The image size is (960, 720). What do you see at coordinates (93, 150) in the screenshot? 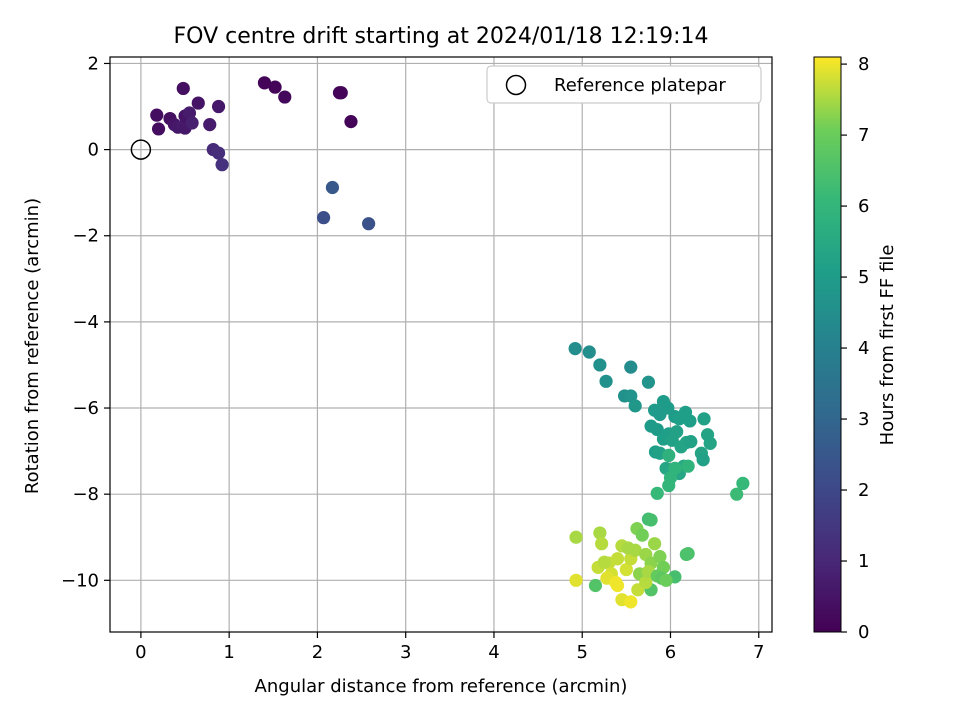
I see `y-tick-label: 0` at bounding box center [93, 150].